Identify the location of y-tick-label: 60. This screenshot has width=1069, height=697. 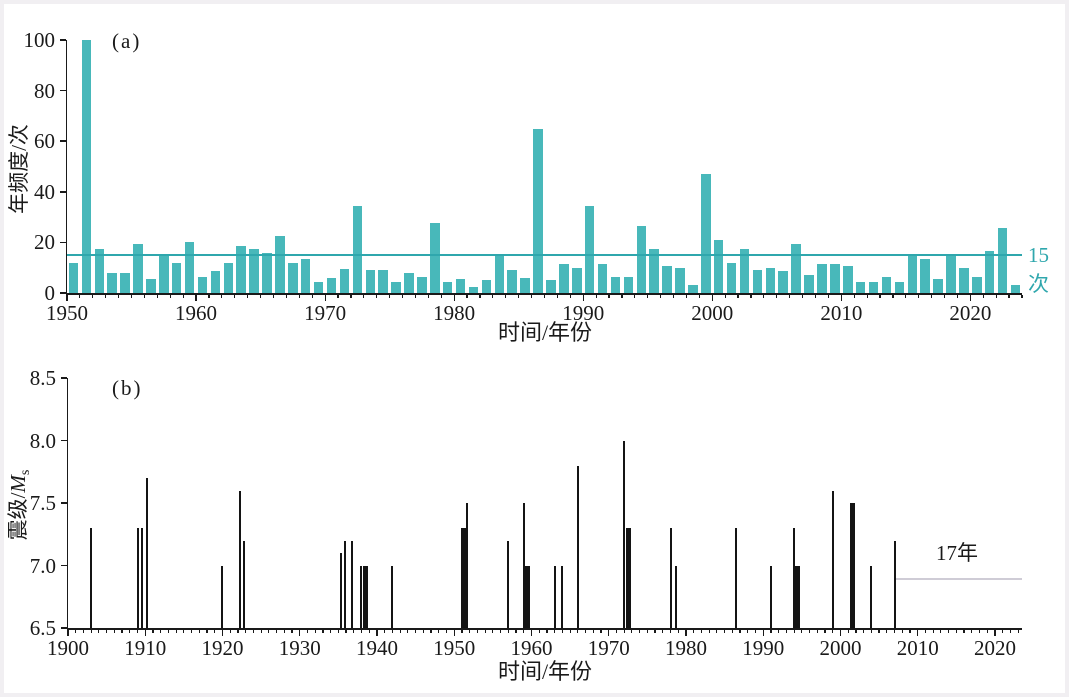
(44, 141).